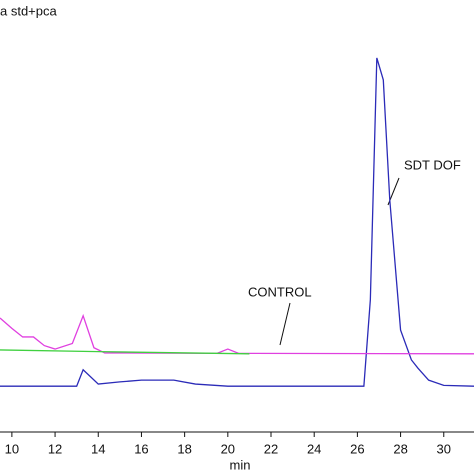 This screenshot has height=474, width=474. I want to click on x-tick-label: 10, so click(12, 448).